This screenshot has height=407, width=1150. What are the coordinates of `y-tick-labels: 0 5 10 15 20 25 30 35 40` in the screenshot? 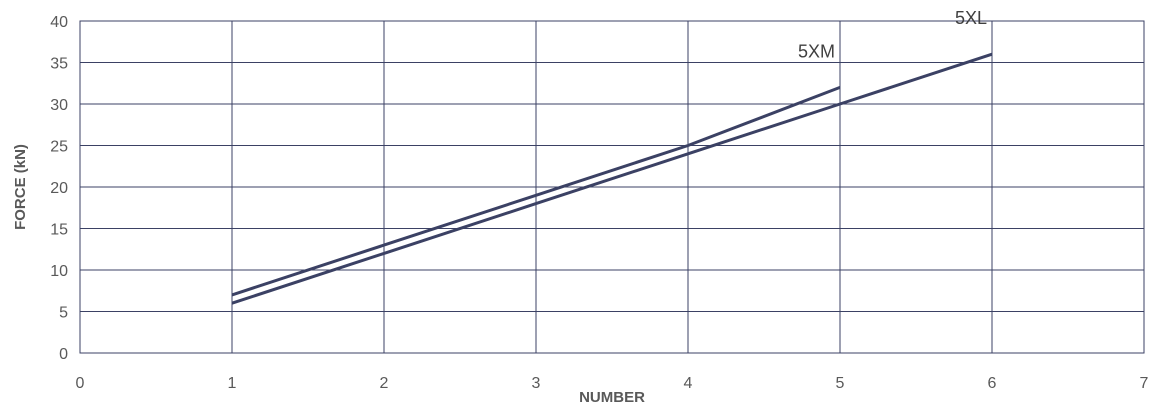 It's located at (59, 188).